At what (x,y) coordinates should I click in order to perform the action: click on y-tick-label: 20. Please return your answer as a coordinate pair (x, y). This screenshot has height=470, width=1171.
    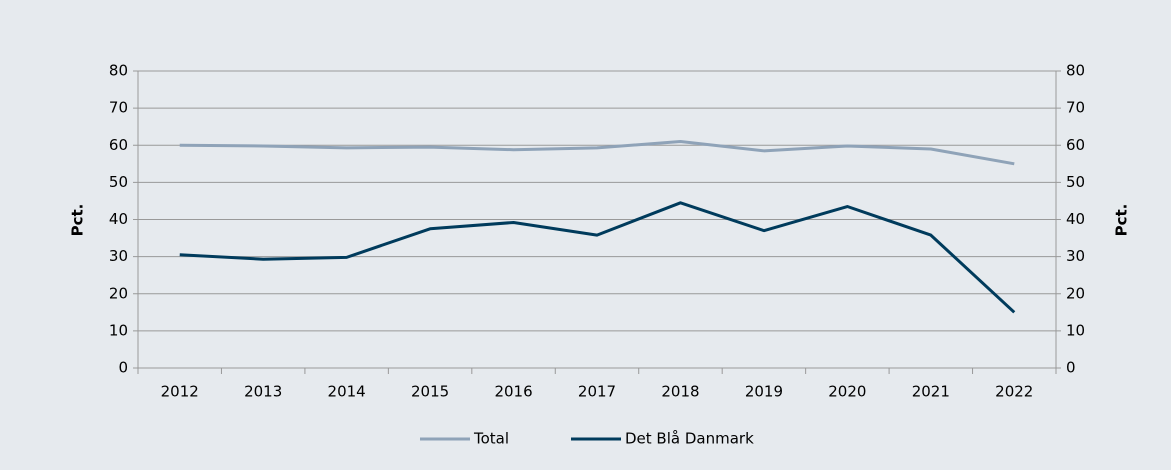
    Looking at the image, I should click on (118, 293).